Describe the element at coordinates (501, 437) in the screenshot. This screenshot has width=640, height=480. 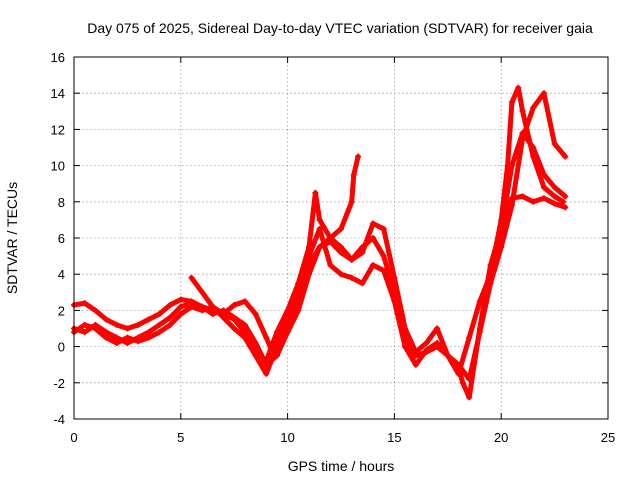
I see `x-tick-label: 20` at that location.